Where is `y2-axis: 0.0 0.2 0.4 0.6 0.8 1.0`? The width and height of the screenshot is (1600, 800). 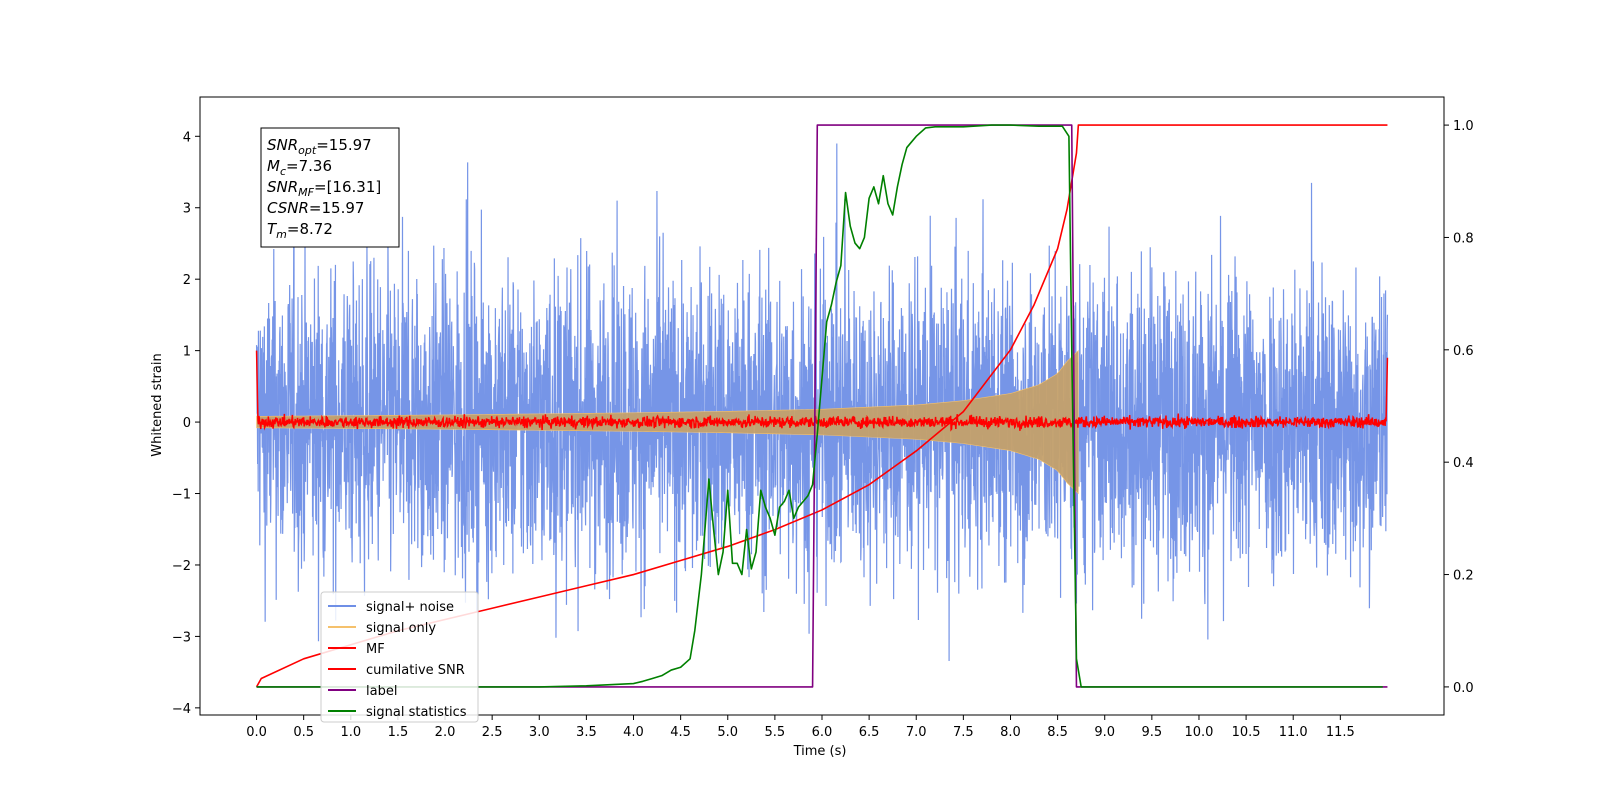
y2-axis: 0.0 0.2 0.4 0.6 0.8 1.0 is located at coordinates (1459, 407).